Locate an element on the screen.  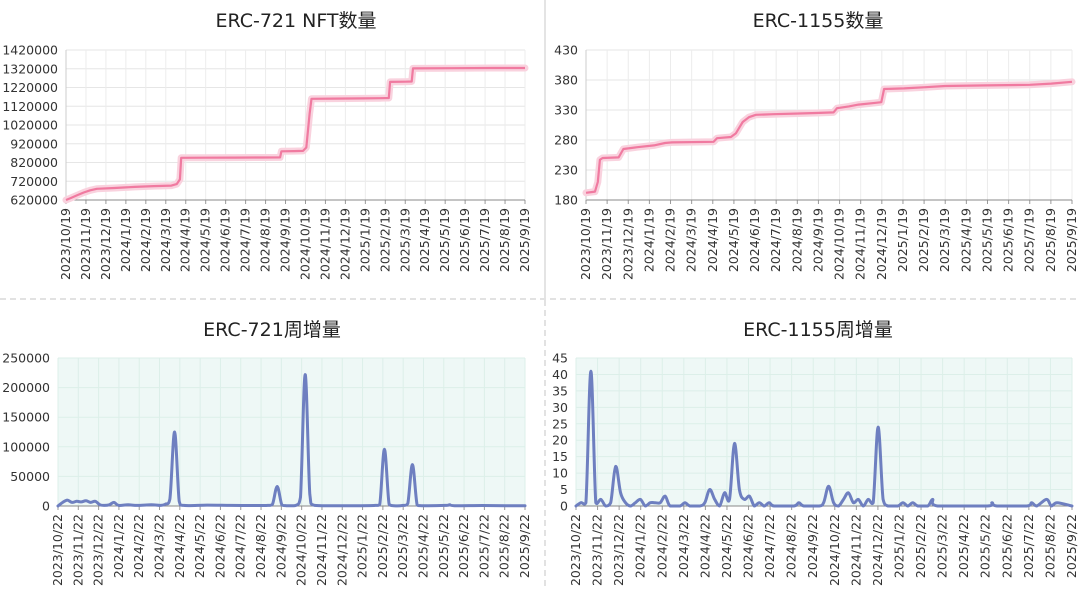
x-tick-label: 2024/8/19 is located at coordinates (265, 240).